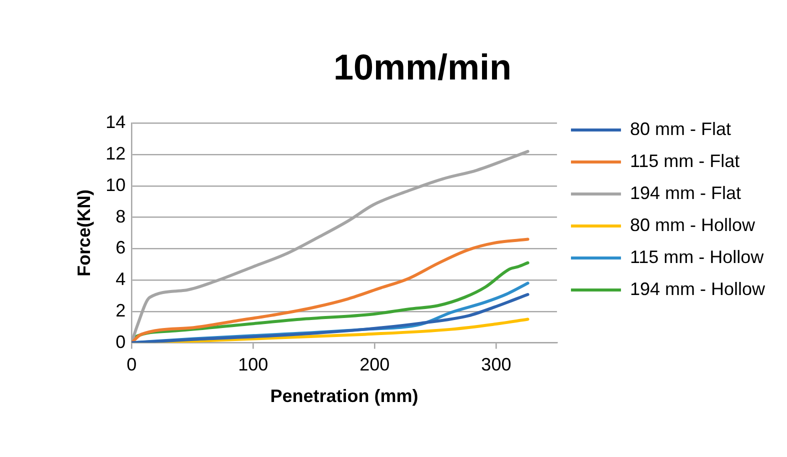 This screenshot has width=787, height=457. What do you see at coordinates (496, 364) in the screenshot?
I see `x-tick-label: 300` at bounding box center [496, 364].